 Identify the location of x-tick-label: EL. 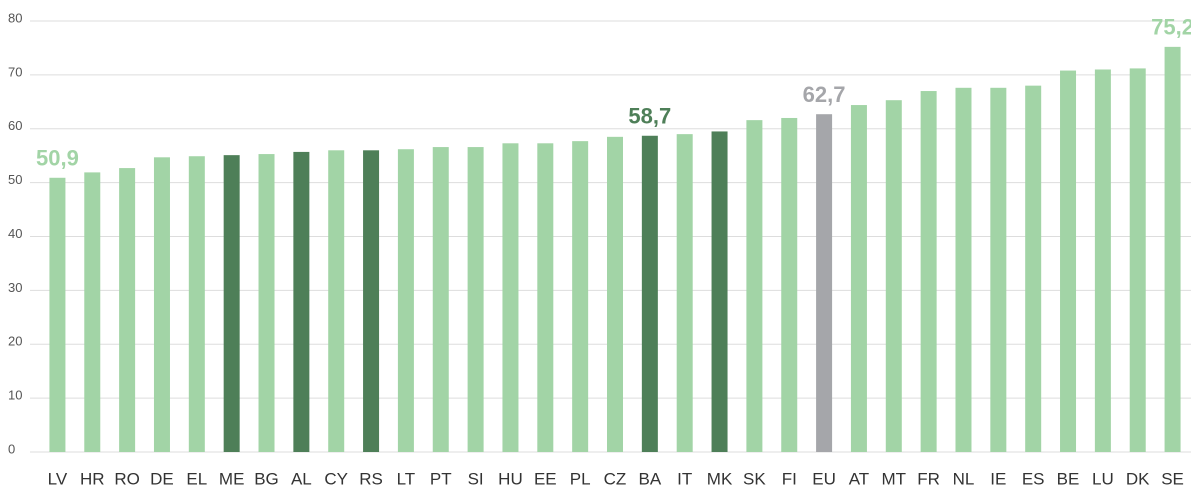
(196, 478).